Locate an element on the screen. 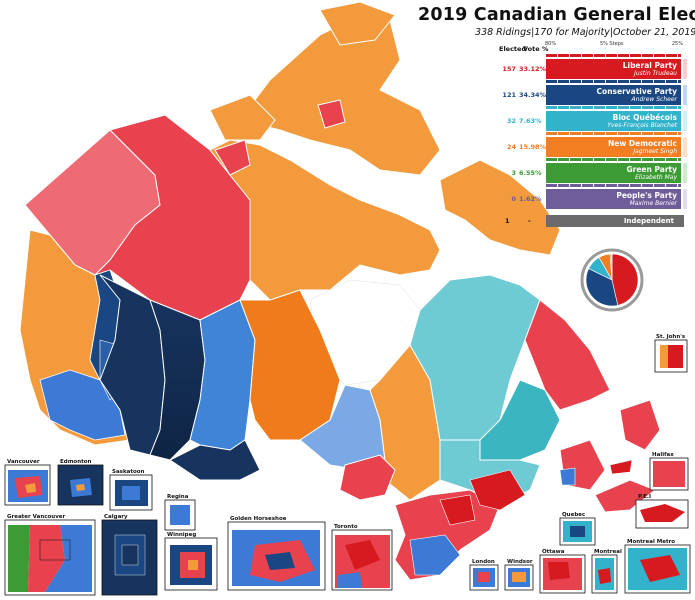  party-name: Bloc Québécois is located at coordinates (644, 117).